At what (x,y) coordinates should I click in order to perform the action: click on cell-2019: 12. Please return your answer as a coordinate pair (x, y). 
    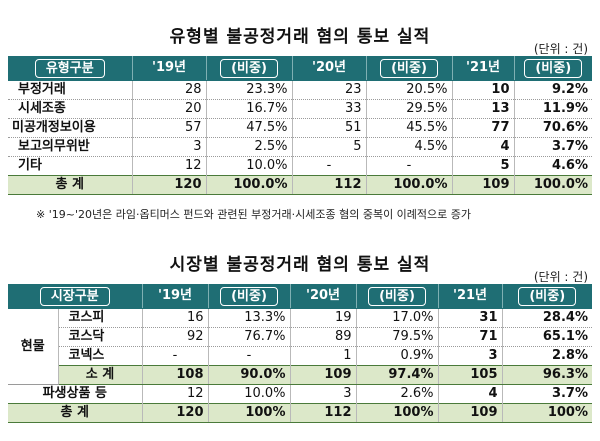
    Looking at the image, I should click on (169, 166).